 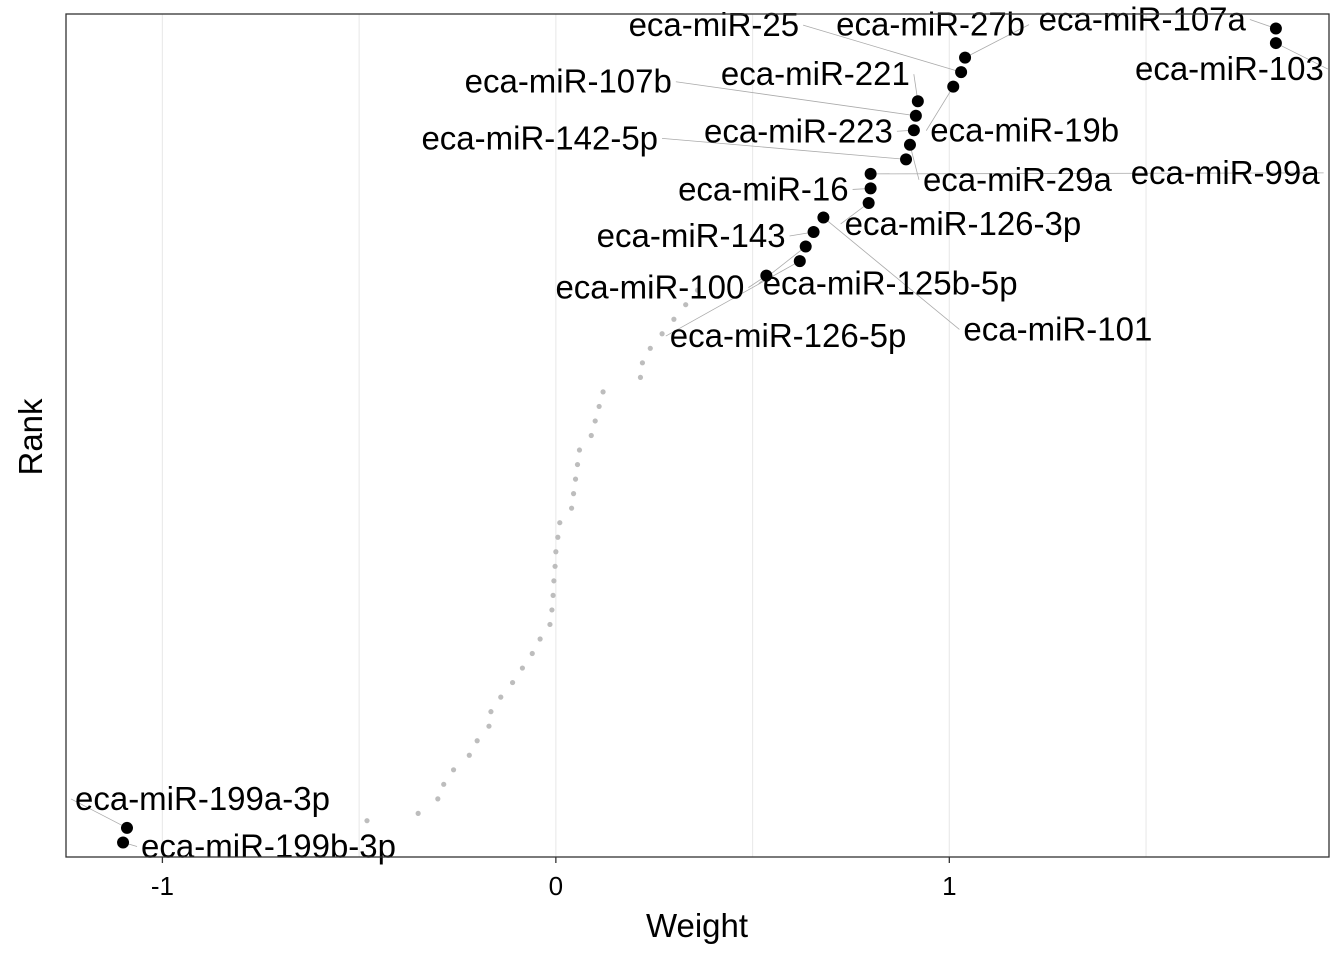 What do you see at coordinates (649, 287) in the screenshot?
I see `point-label: eca-miR-100` at bounding box center [649, 287].